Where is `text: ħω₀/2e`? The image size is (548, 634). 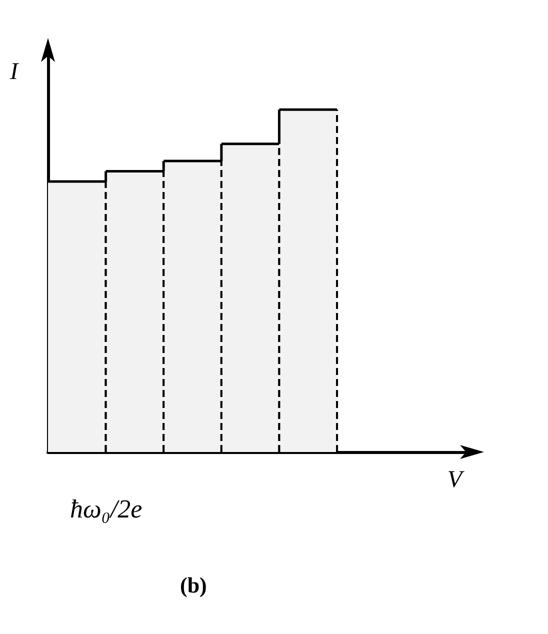
text: ħω₀/2e is located at coordinates (106, 509).